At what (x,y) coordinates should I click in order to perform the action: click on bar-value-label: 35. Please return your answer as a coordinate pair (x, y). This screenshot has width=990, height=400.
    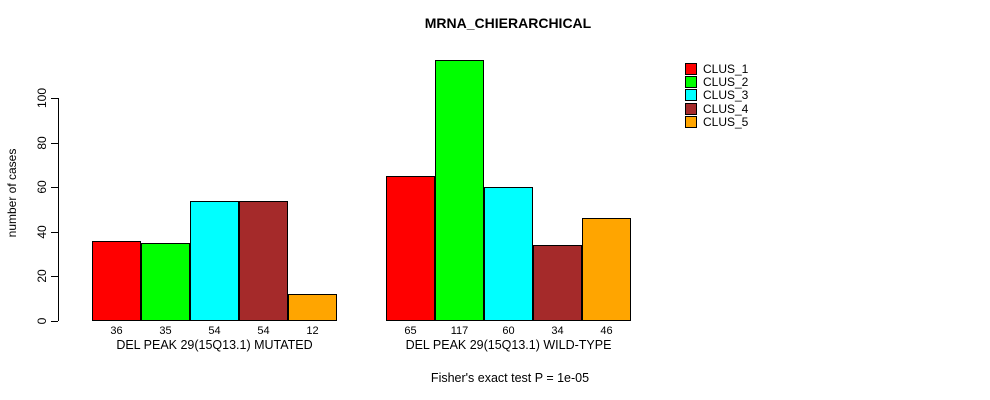
    Looking at the image, I should click on (165, 331).